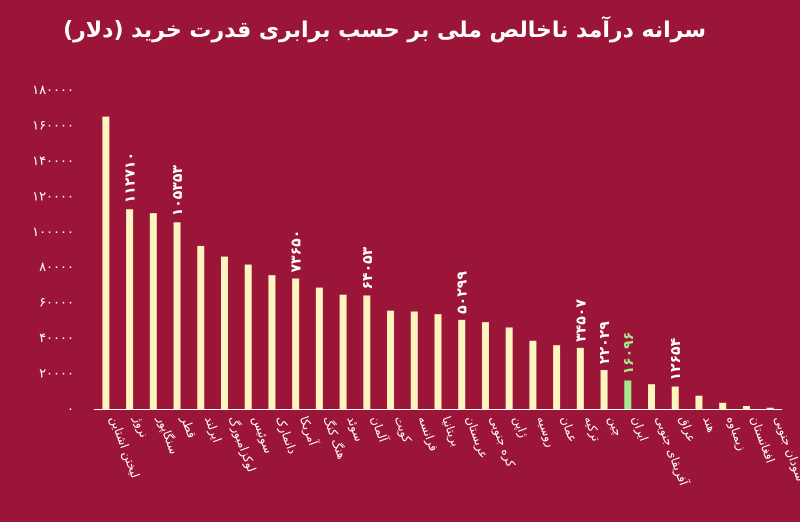  Describe the element at coordinates (56, 338) in the screenshot. I see `y-tick-label: ۴۰۰۰۰` at that location.